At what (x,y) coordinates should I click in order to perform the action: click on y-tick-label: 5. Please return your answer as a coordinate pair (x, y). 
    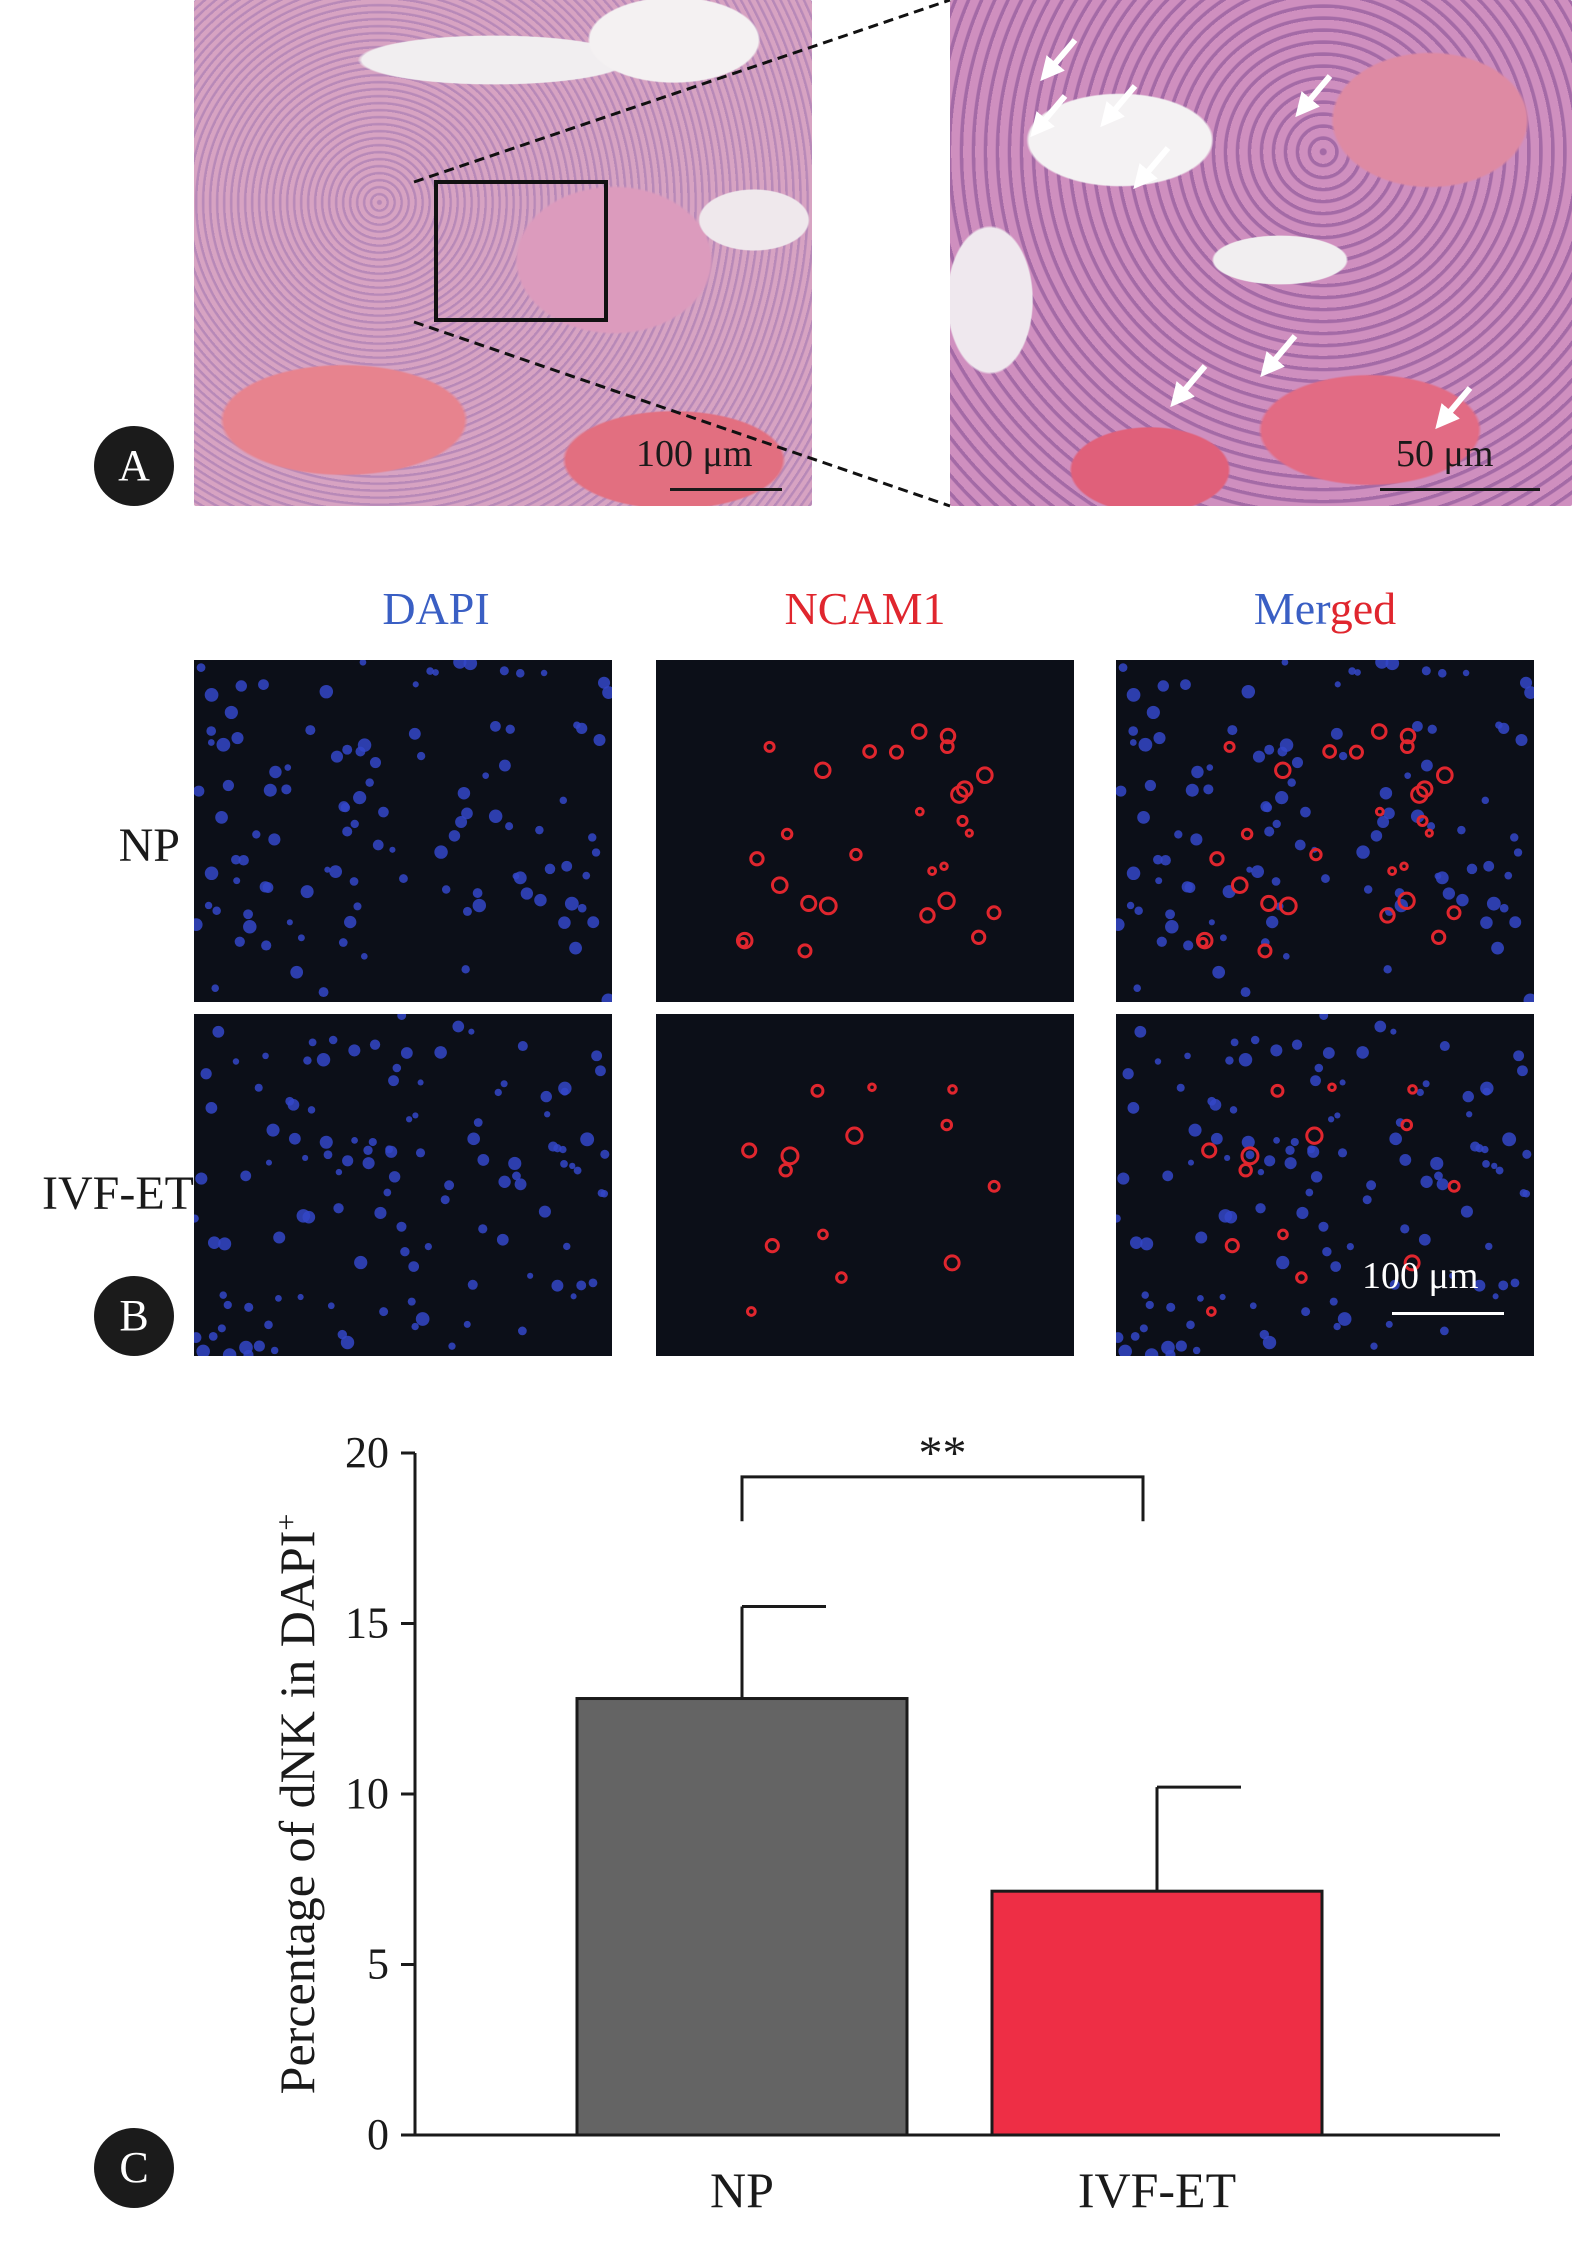
    Looking at the image, I should click on (378, 1964).